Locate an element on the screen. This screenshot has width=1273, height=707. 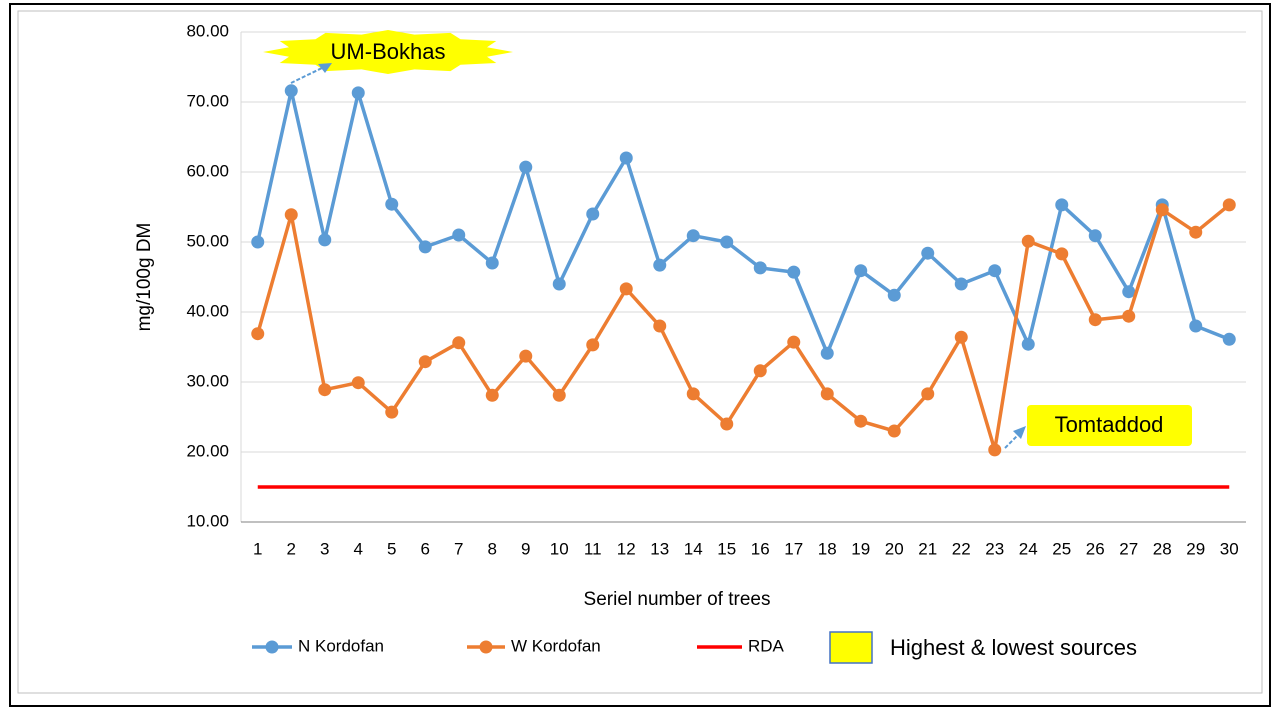
x-tick-label: 23 is located at coordinates (994, 548).